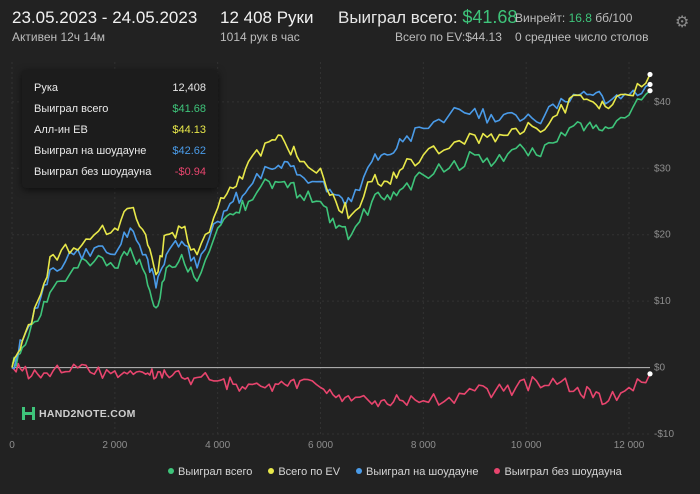  I want to click on tooltip-row: Выиграл на шоудауне $42.62, so click(120, 153).